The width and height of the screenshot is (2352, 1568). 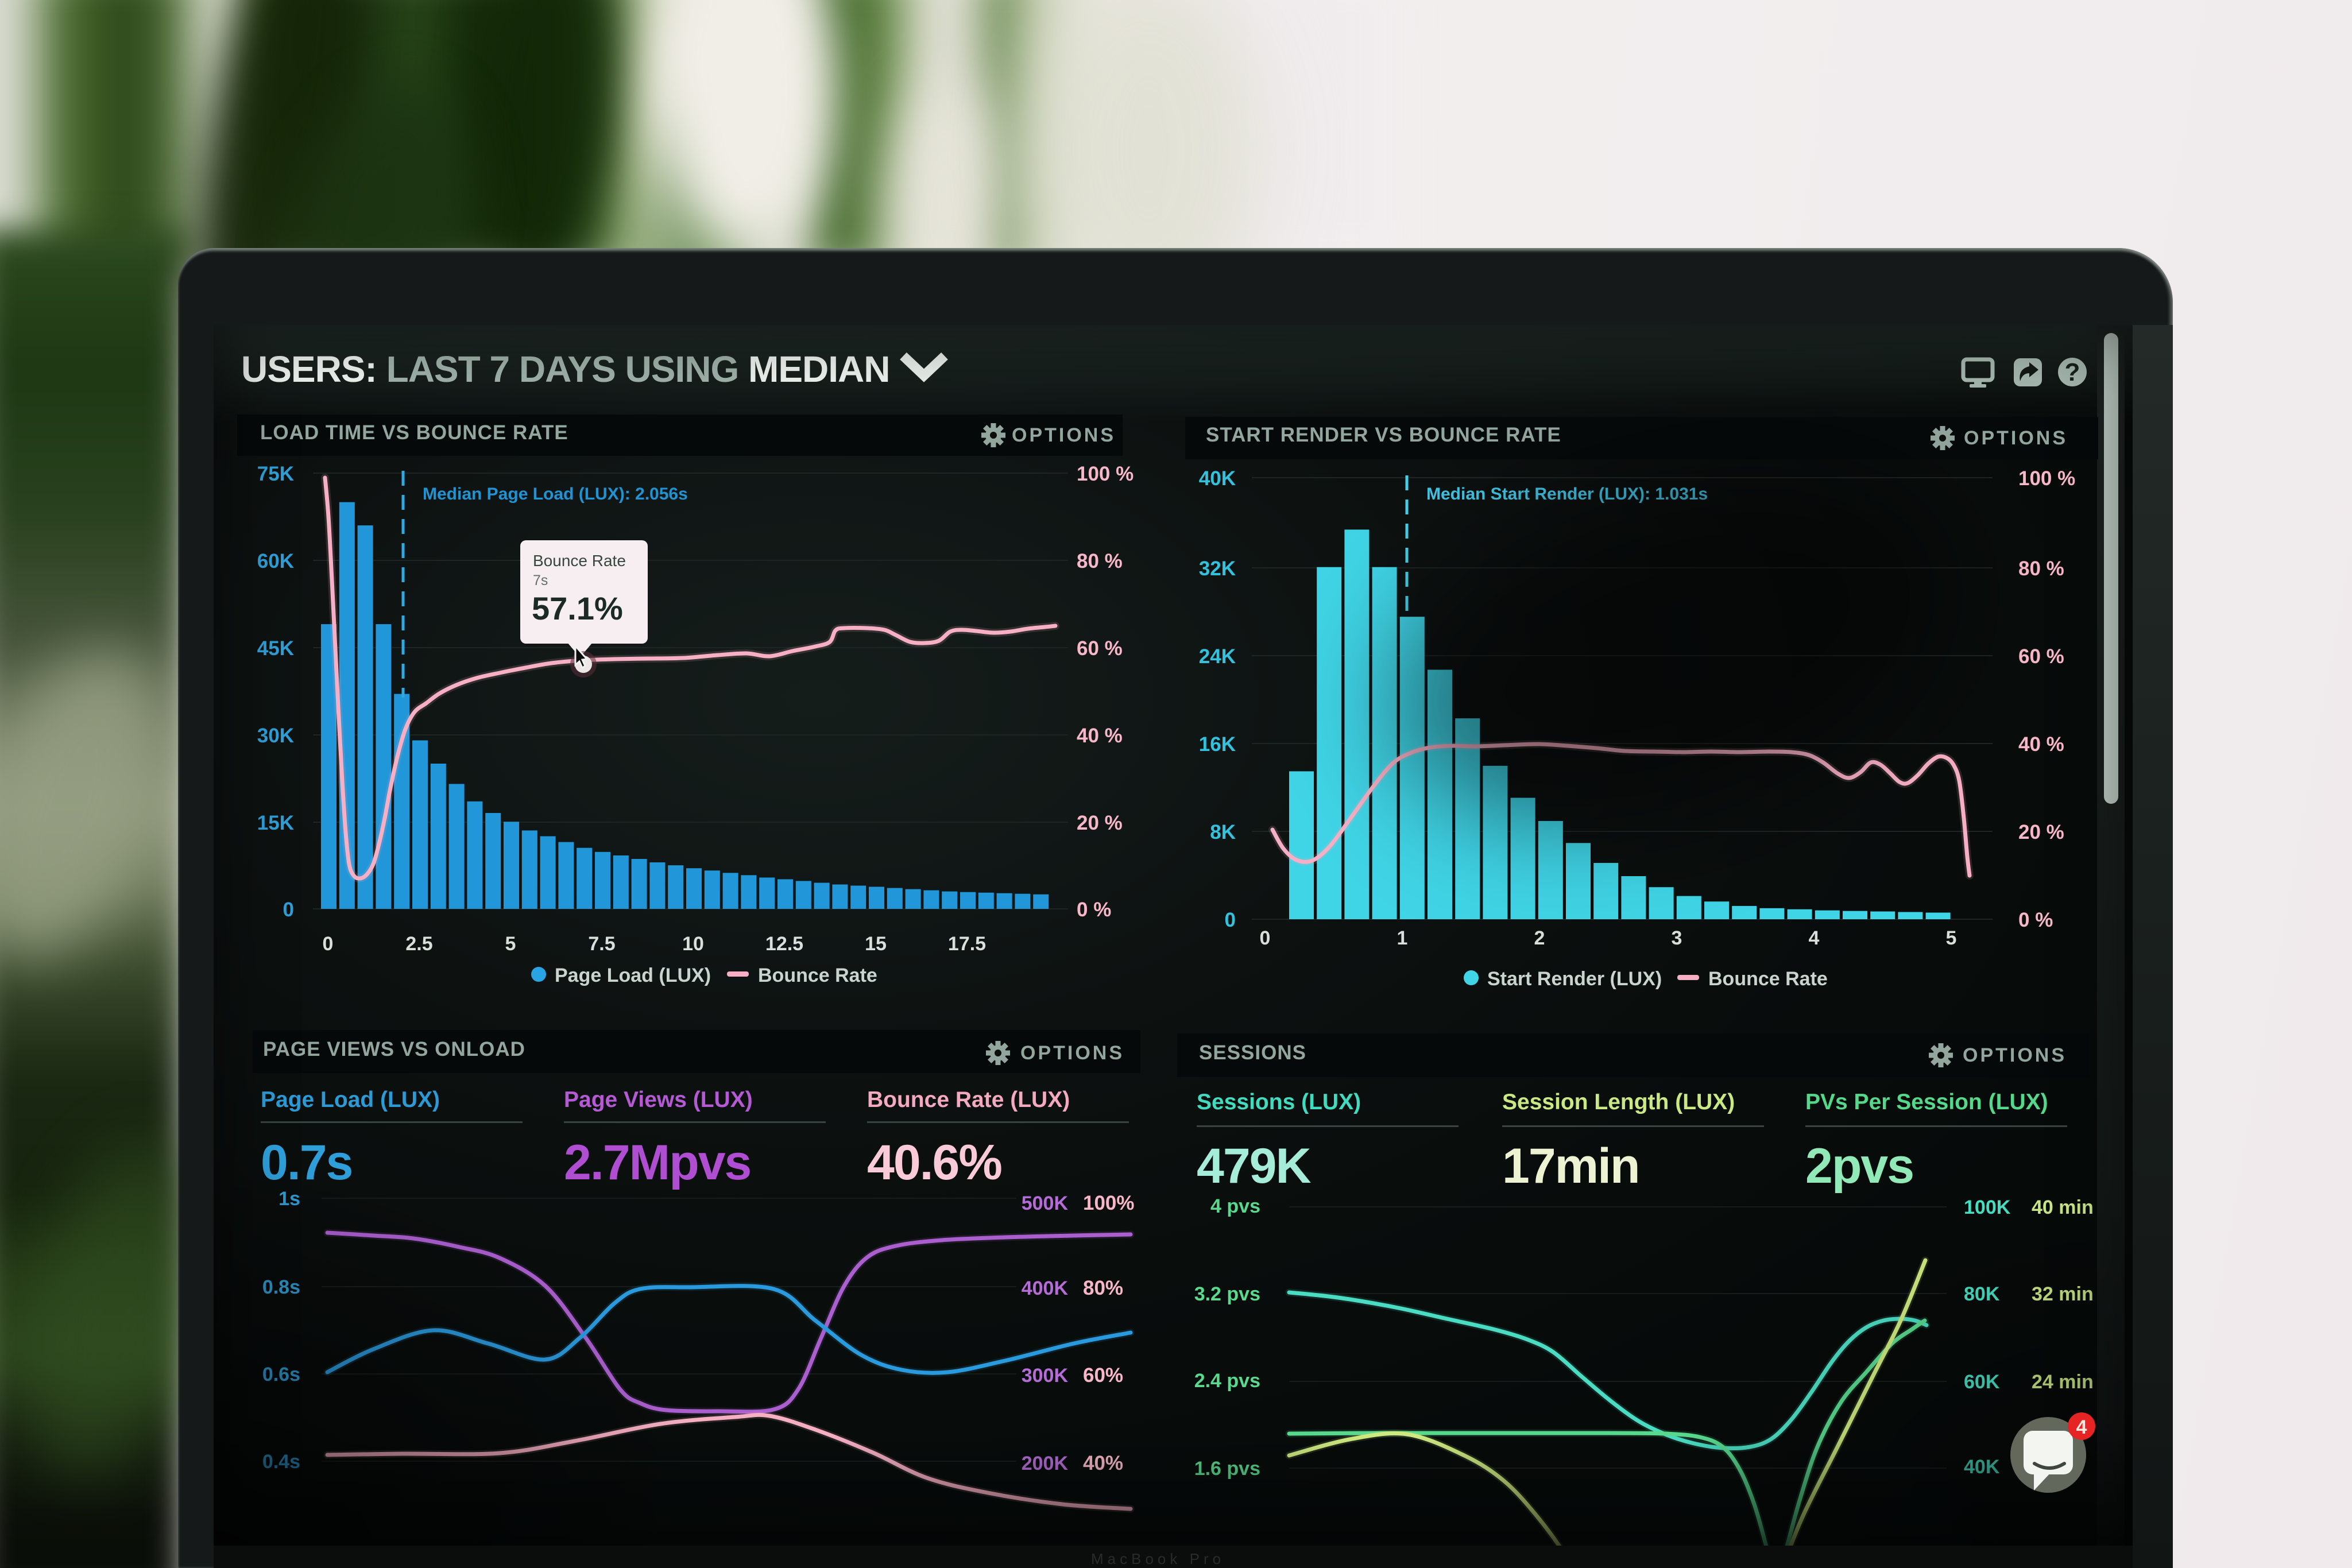 I want to click on svg-text: 15, so click(x=876, y=944).